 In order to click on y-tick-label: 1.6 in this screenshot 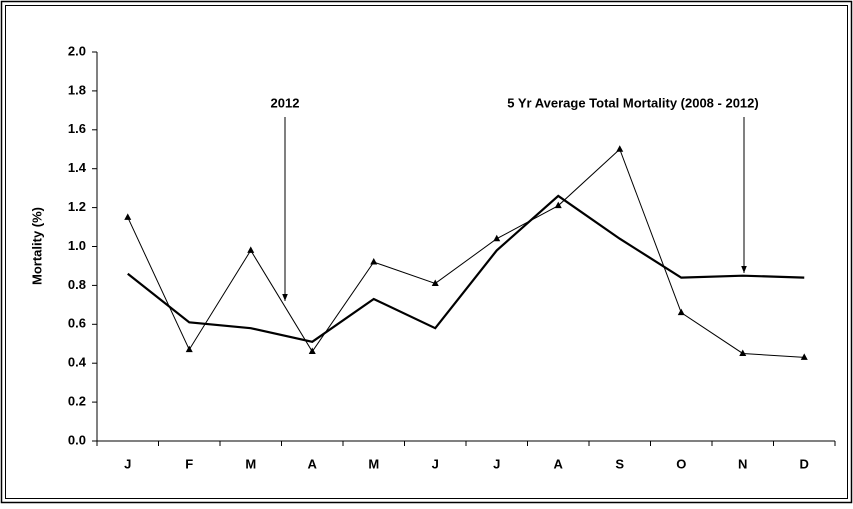, I will do `click(77, 128)`.